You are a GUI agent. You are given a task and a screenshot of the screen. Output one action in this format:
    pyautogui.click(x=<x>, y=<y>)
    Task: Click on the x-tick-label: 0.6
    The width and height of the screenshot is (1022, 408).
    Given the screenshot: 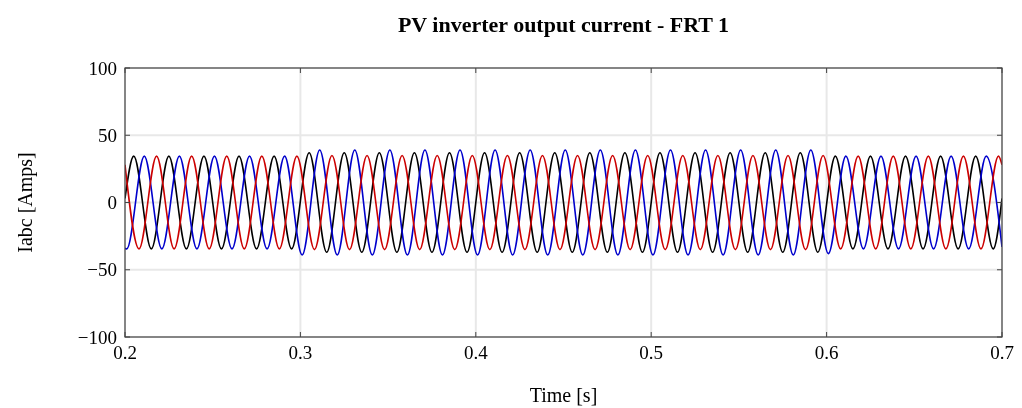 What is the action you would take?
    pyautogui.click(x=826, y=352)
    